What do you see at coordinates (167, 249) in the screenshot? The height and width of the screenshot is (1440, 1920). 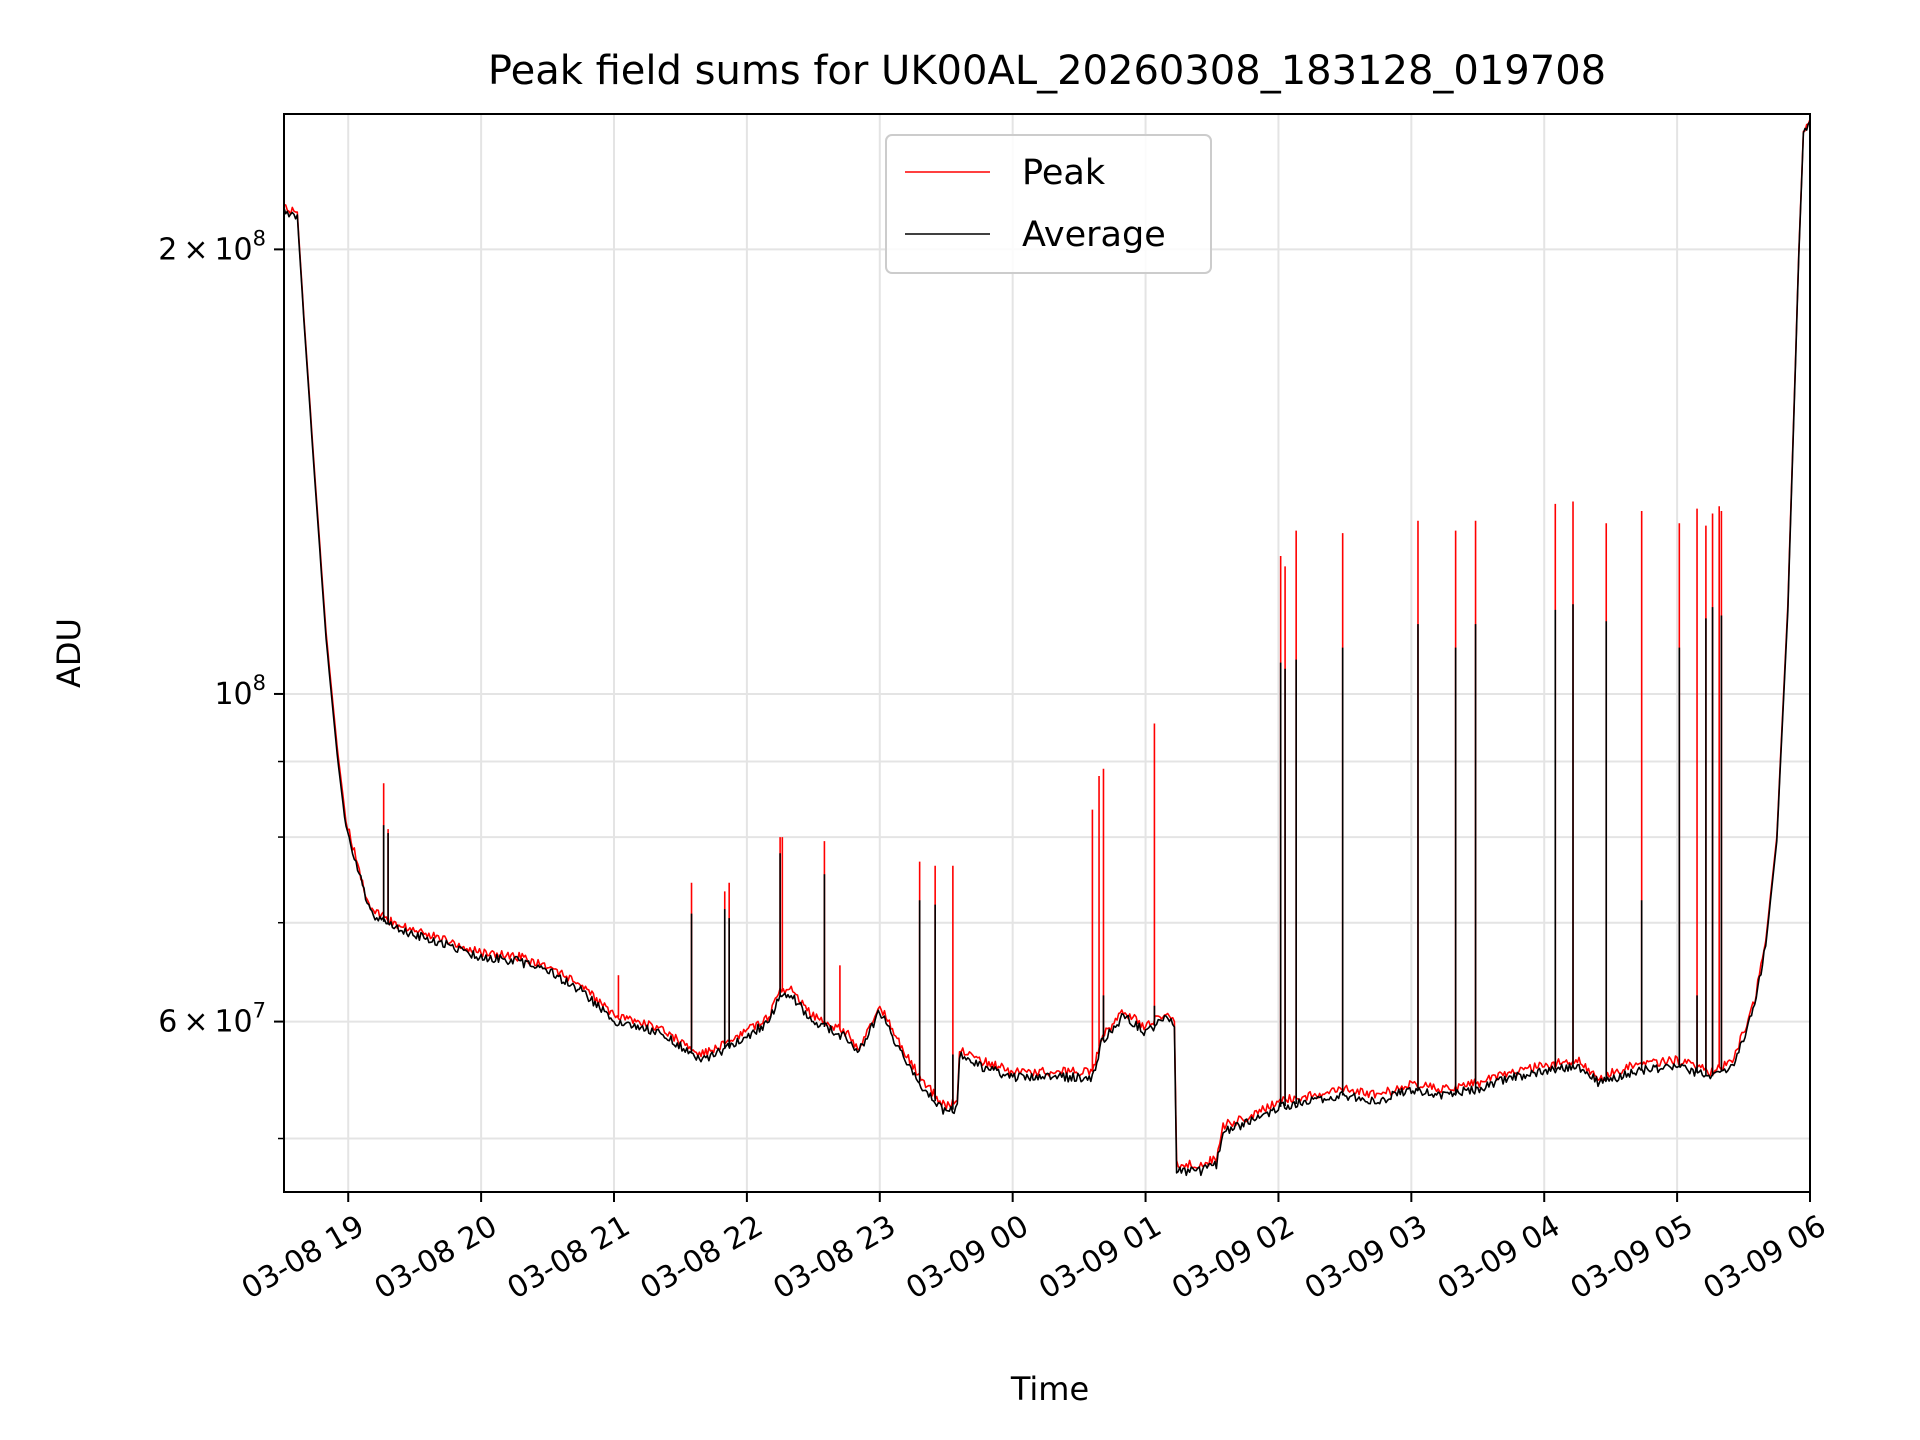 I see `y-tick-mantissa: 2` at bounding box center [167, 249].